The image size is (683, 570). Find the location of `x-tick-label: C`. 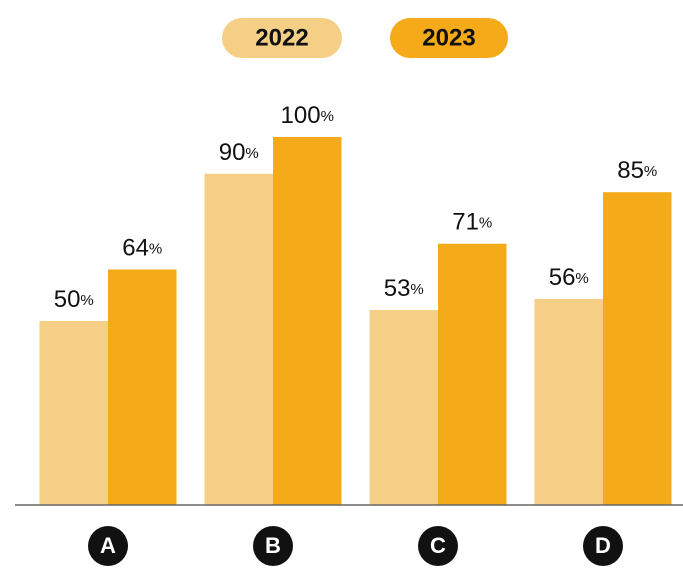

x-tick-label: C is located at coordinates (438, 545).